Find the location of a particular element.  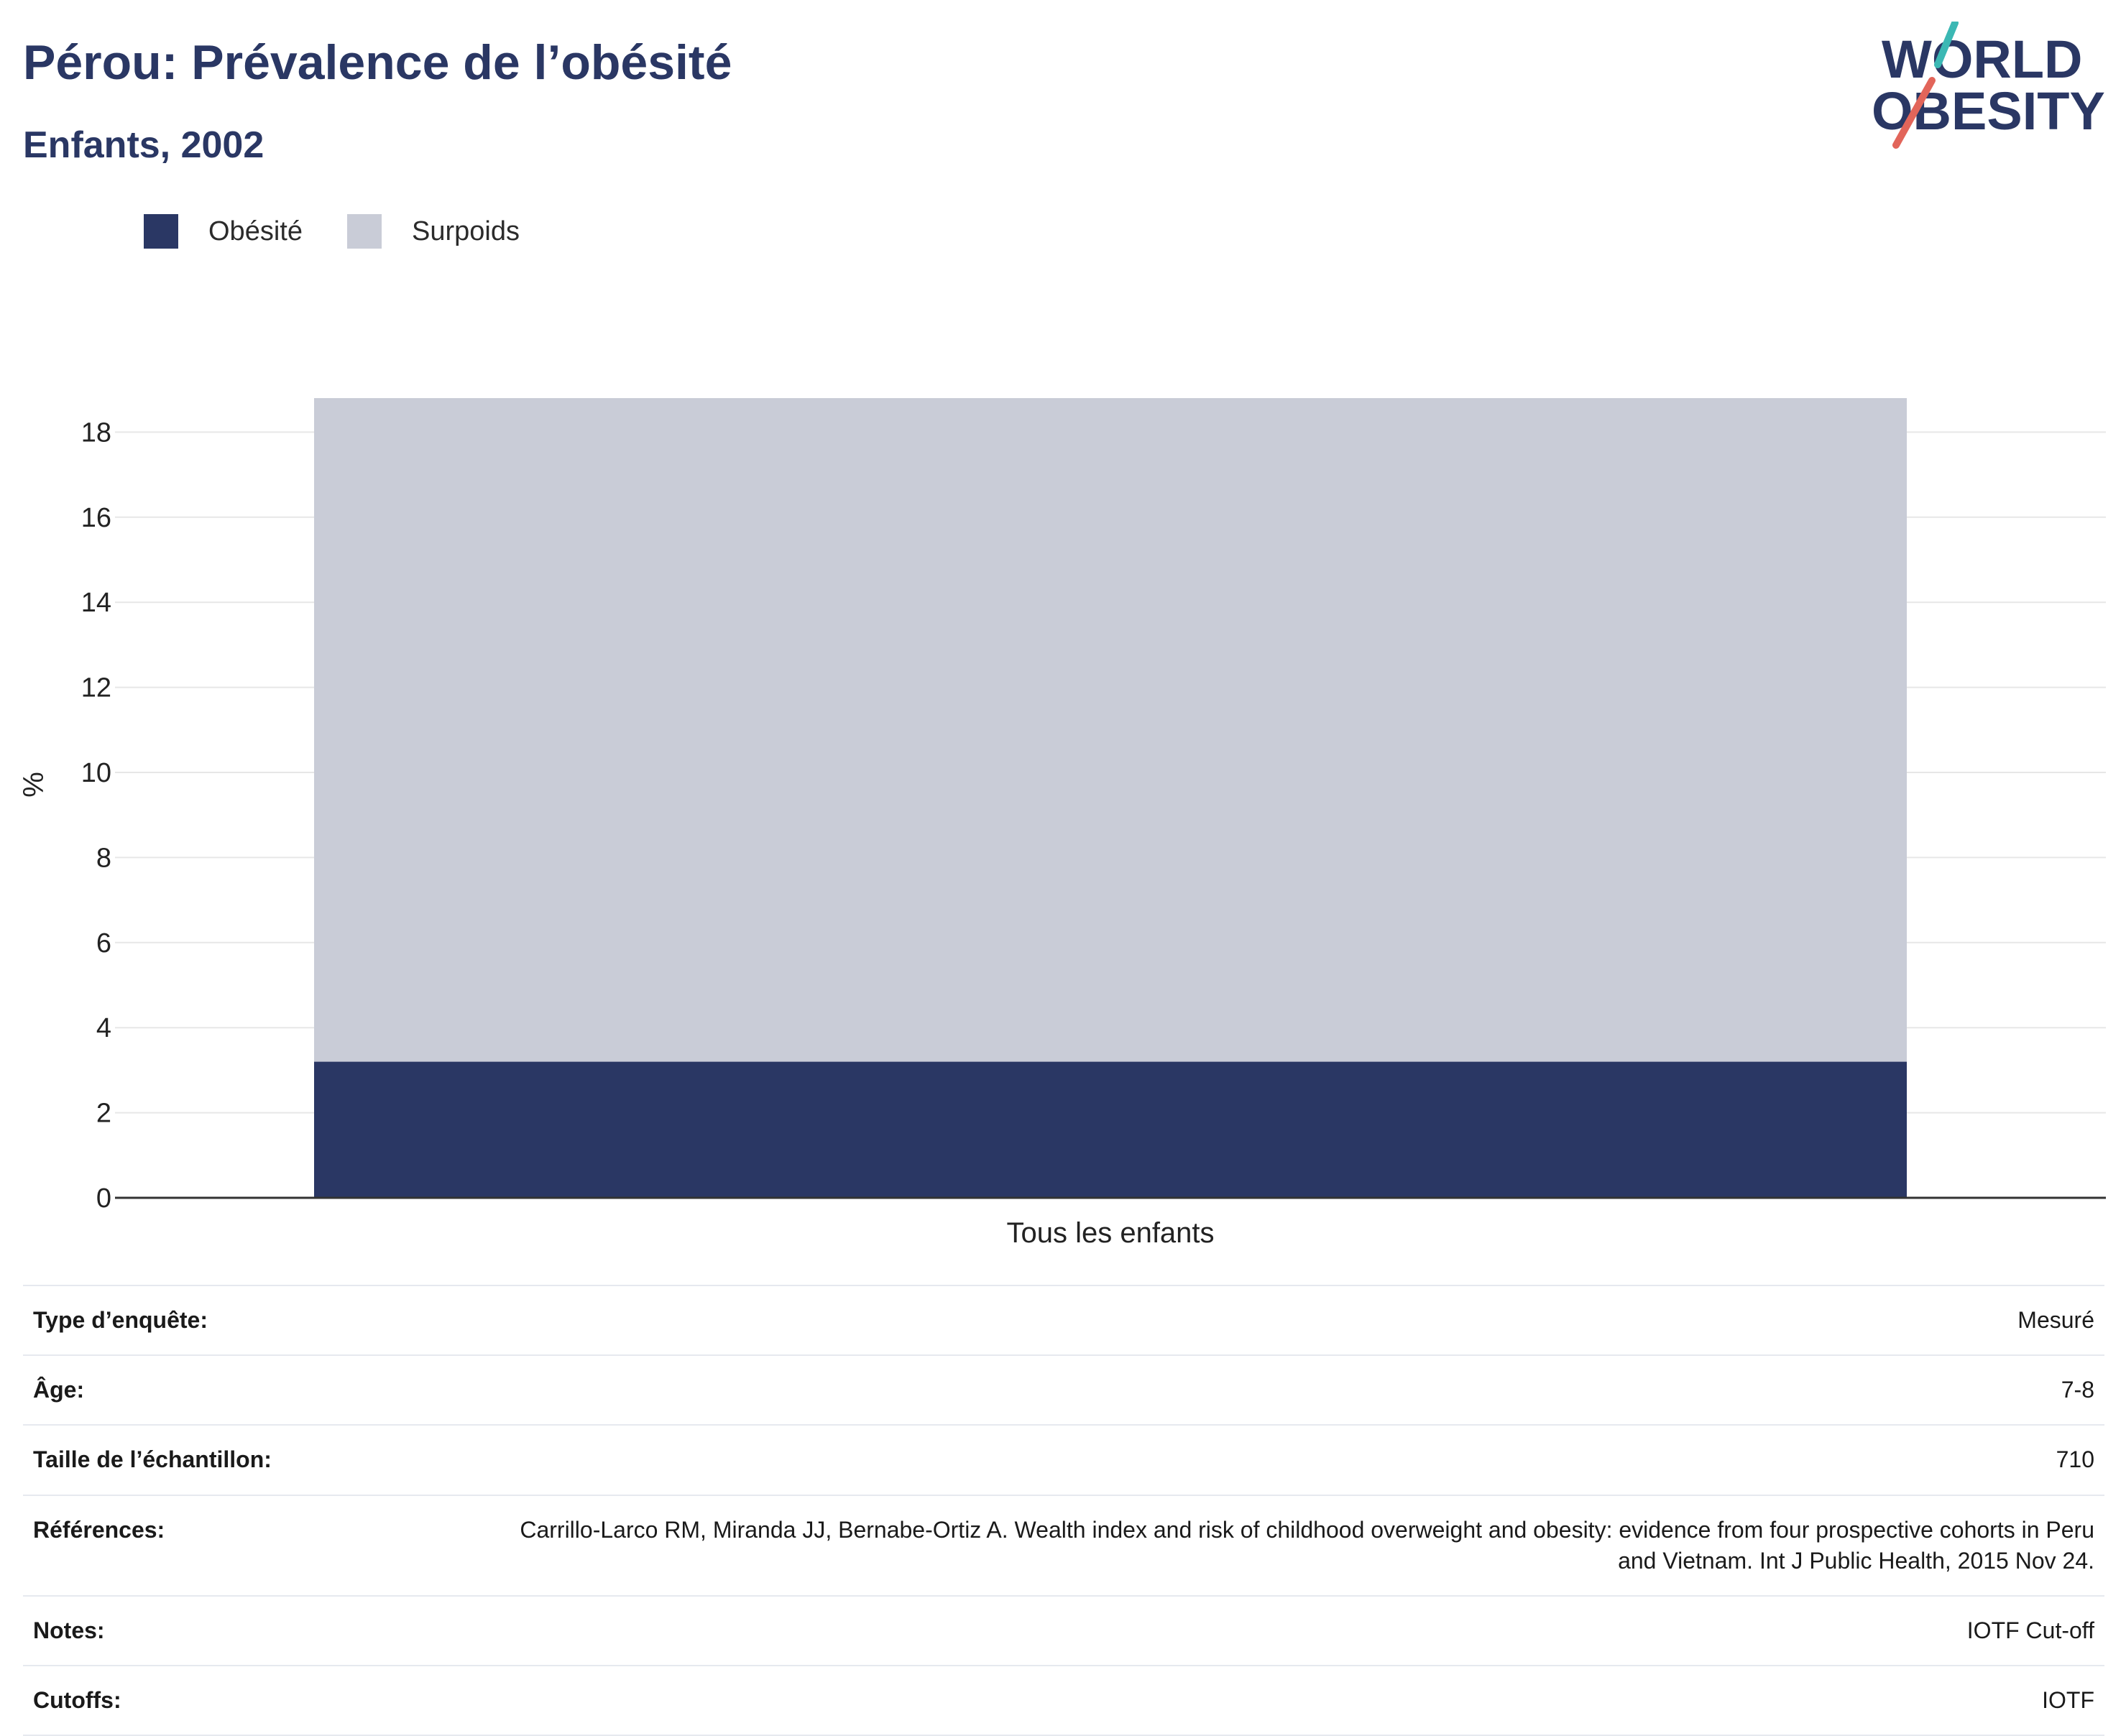

chart-legend: Obésité Surpoids is located at coordinates (354, 231).